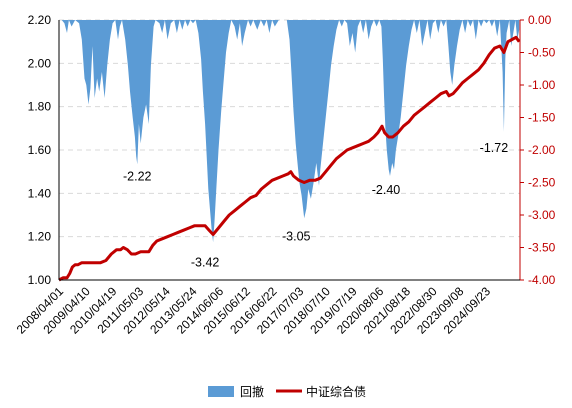  I want to click on right-tick-label: -2.00, so click(542, 150).